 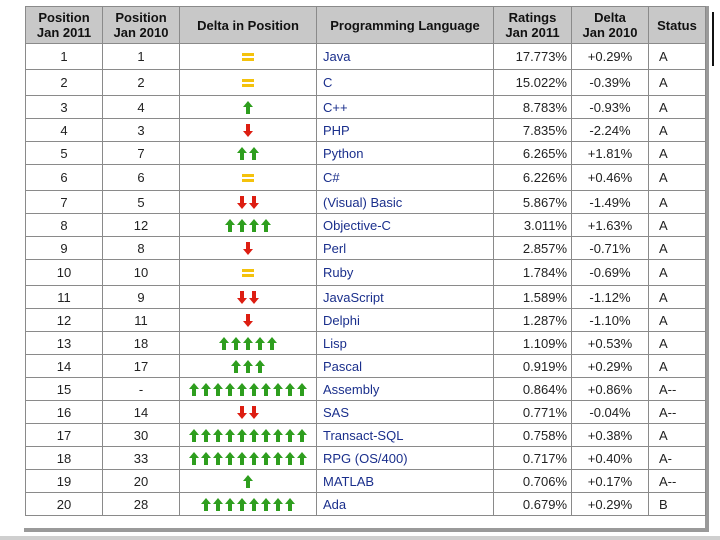 I want to click on table-row: 20 28 Ada 0.679% +0.29% B, so click(x=365, y=504).